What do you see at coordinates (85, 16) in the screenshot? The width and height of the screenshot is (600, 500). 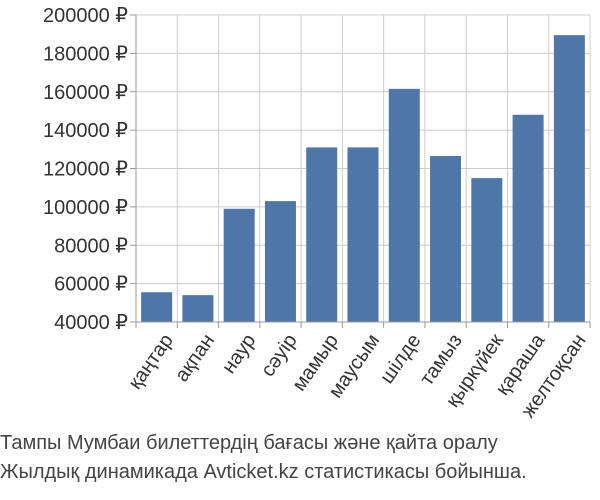 I see `y-tick-label: 200000 ₽` at bounding box center [85, 16].